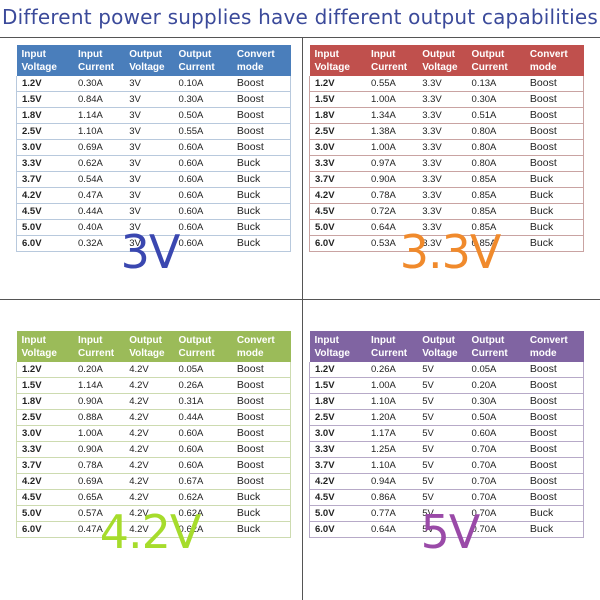 This screenshot has height=600, width=600. What do you see at coordinates (300, 37) in the screenshot?
I see `divider-top` at bounding box center [300, 37].